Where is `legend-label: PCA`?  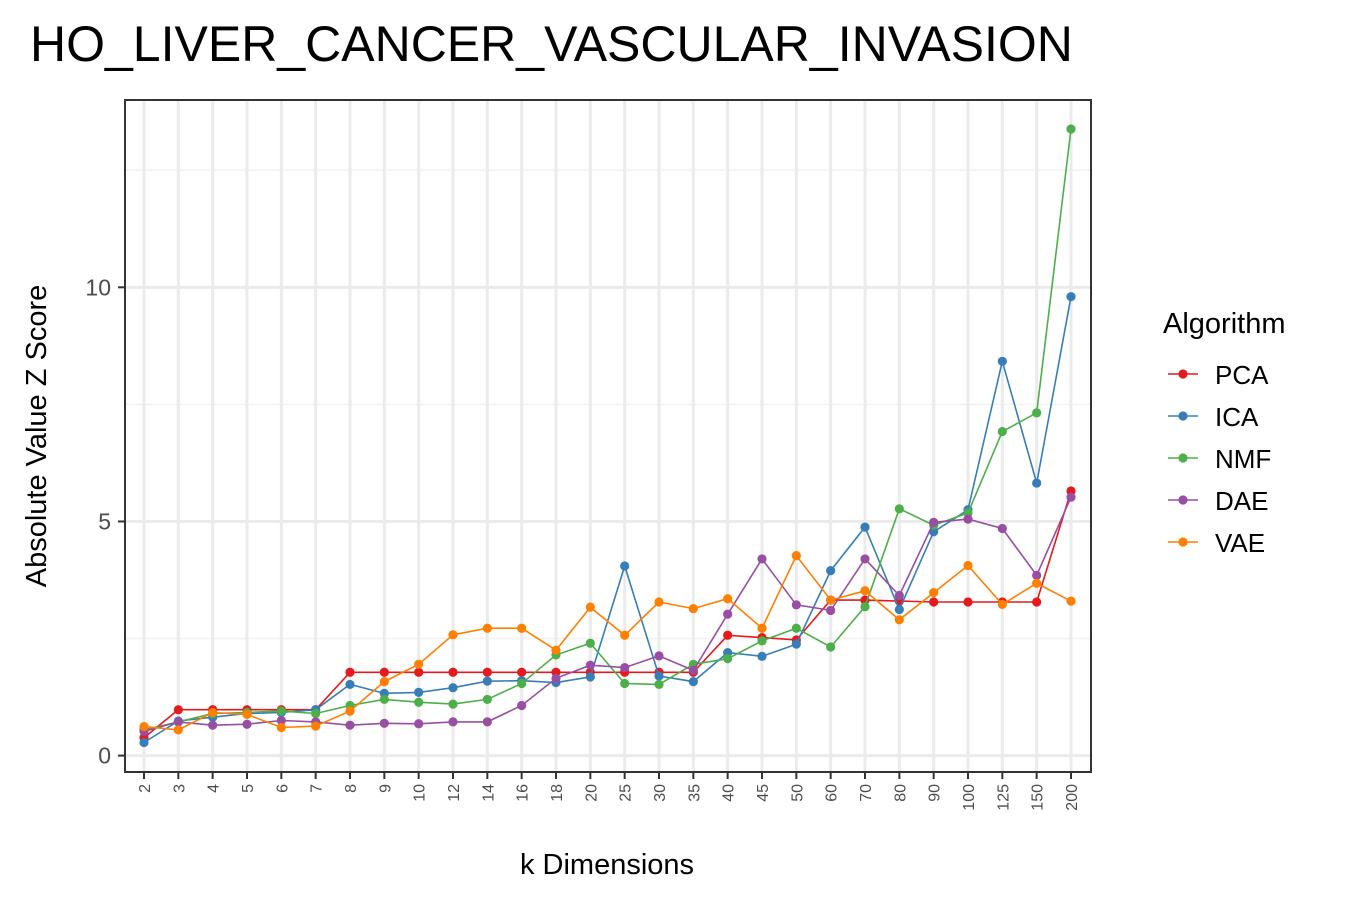 legend-label: PCA is located at coordinates (1242, 375).